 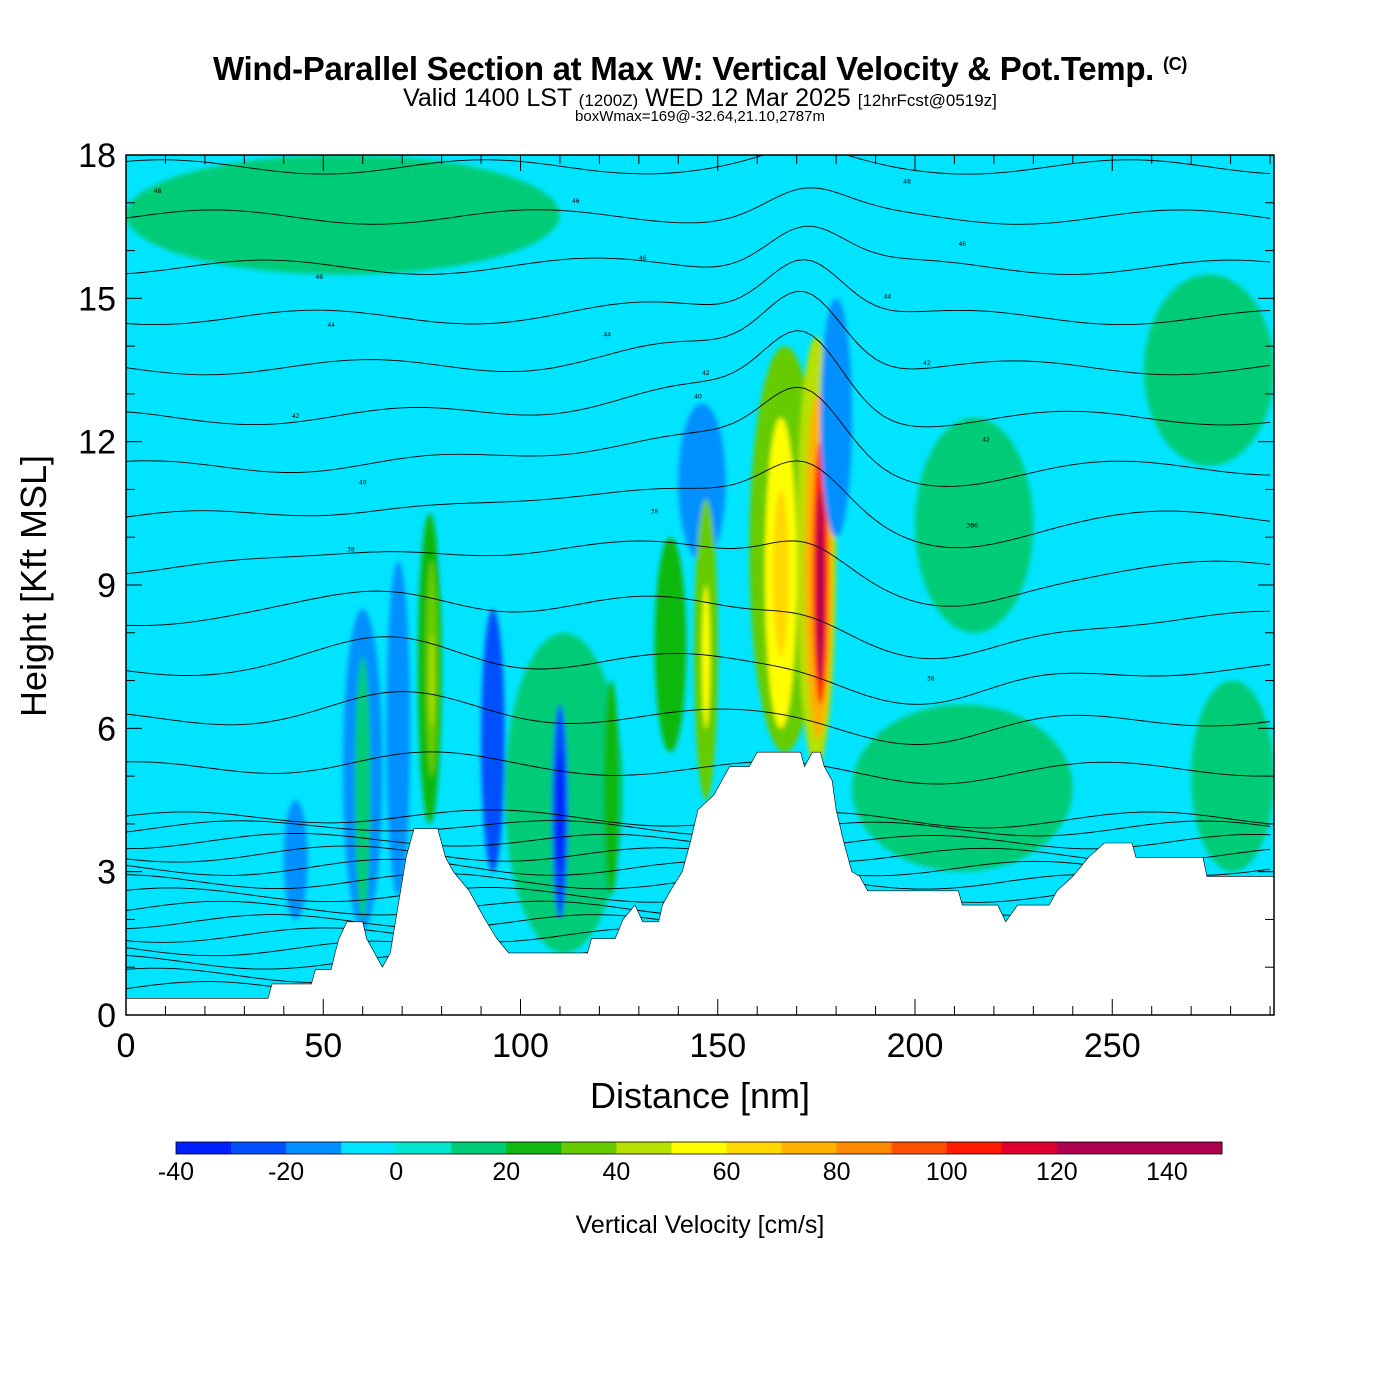 What do you see at coordinates (970, 526) in the screenshot?
I see `theta-contour-label-18: 36` at bounding box center [970, 526].